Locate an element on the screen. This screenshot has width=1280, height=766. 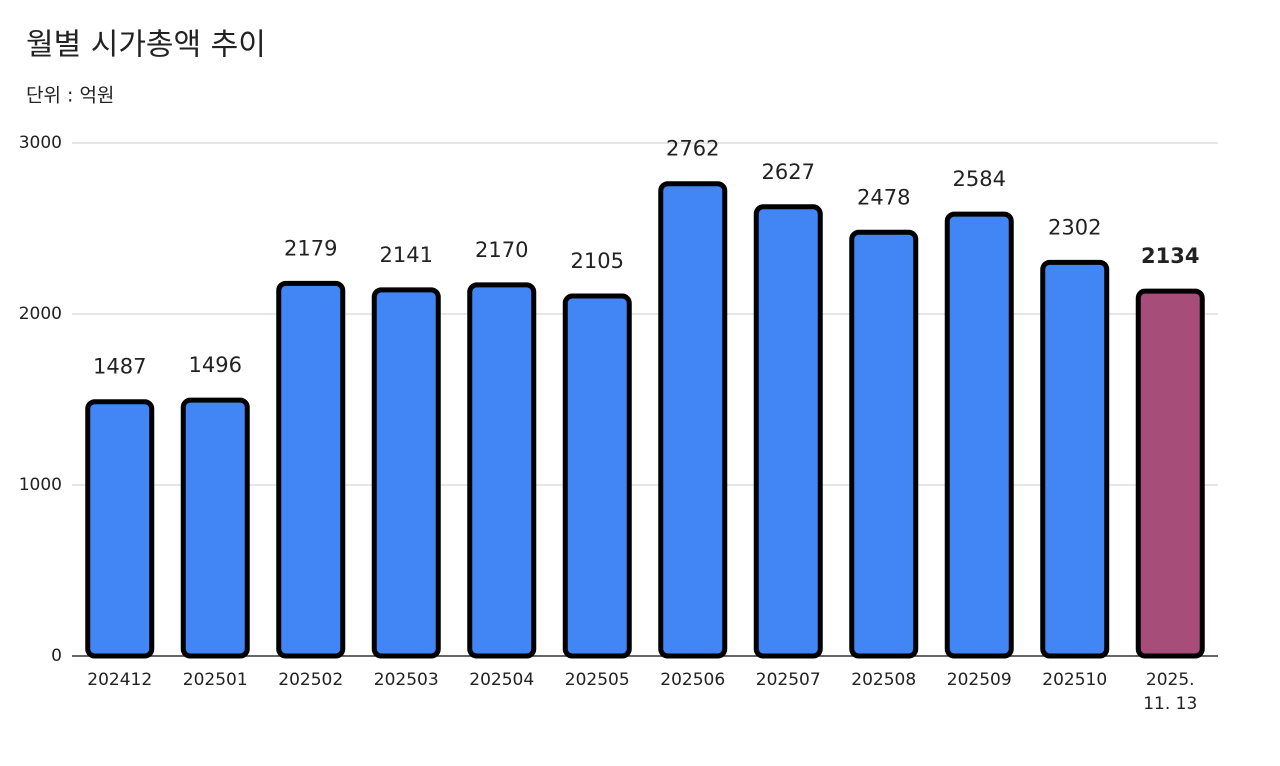
chart-subtitle: 단위 : 억원 is located at coordinates (70, 96).